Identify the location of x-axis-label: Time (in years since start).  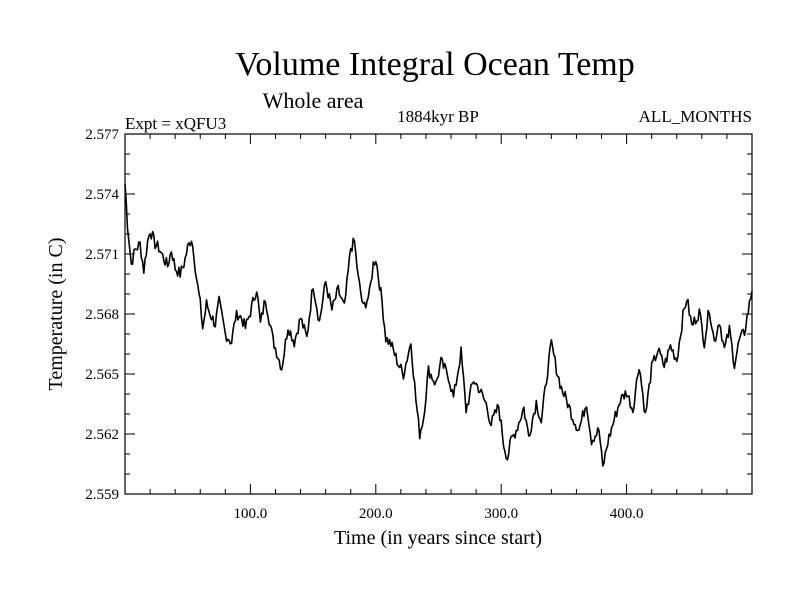
(438, 538).